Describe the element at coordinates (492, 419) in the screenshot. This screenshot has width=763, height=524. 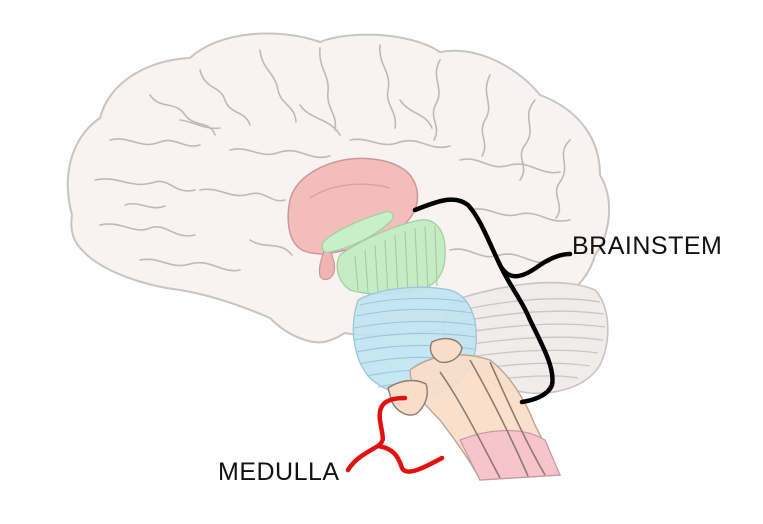
I see `medulla-tracts` at that location.